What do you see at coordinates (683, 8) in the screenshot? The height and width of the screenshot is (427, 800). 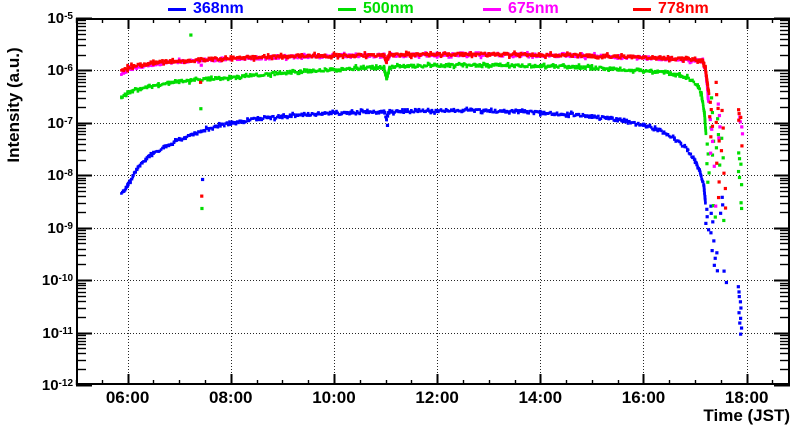 I see `legend-label-778nm: 778nm` at bounding box center [683, 8].